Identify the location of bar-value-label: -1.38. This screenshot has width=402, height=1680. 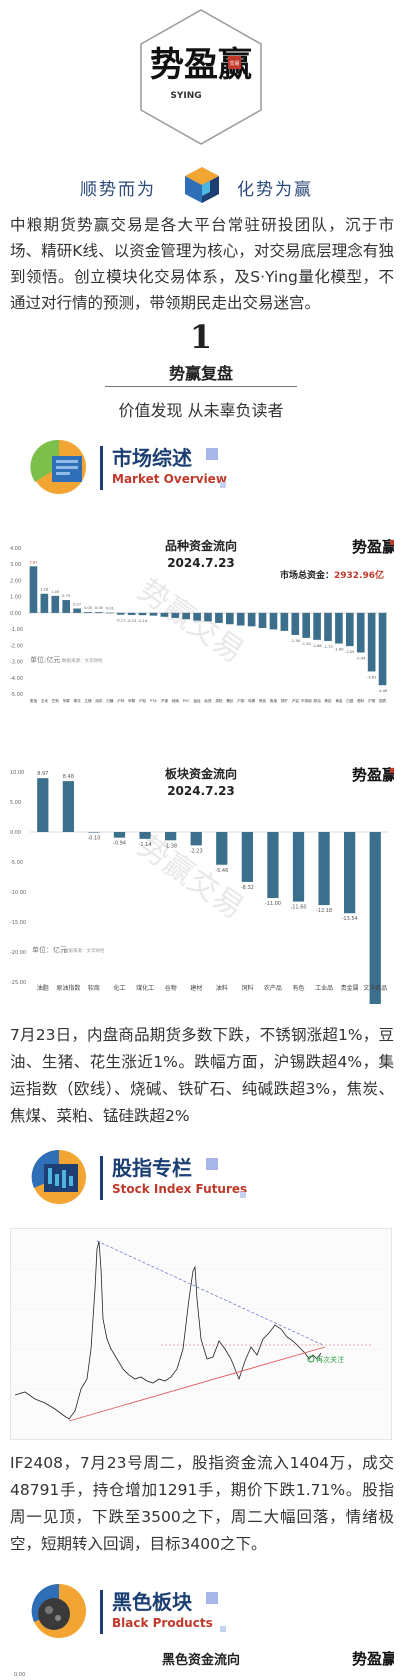
(170, 846).